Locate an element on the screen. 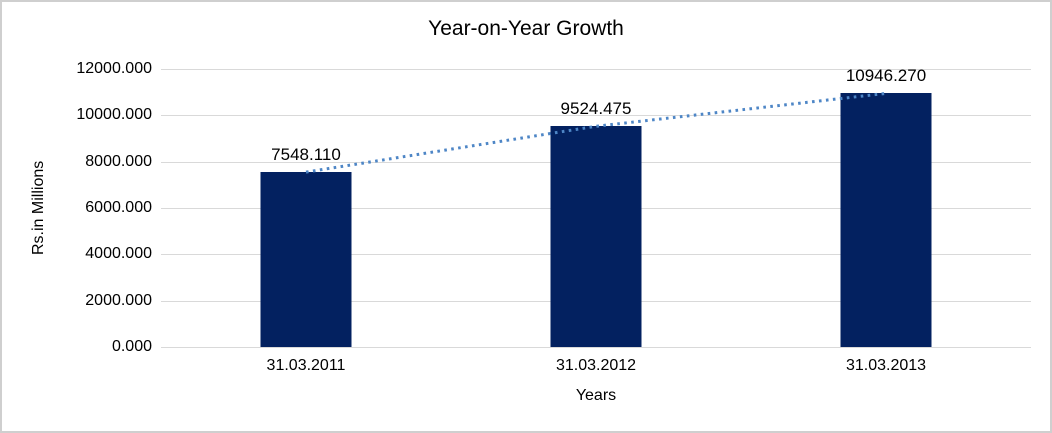 The height and width of the screenshot is (433, 1052). x-tick-label: 31.03.2013 is located at coordinates (886, 365).